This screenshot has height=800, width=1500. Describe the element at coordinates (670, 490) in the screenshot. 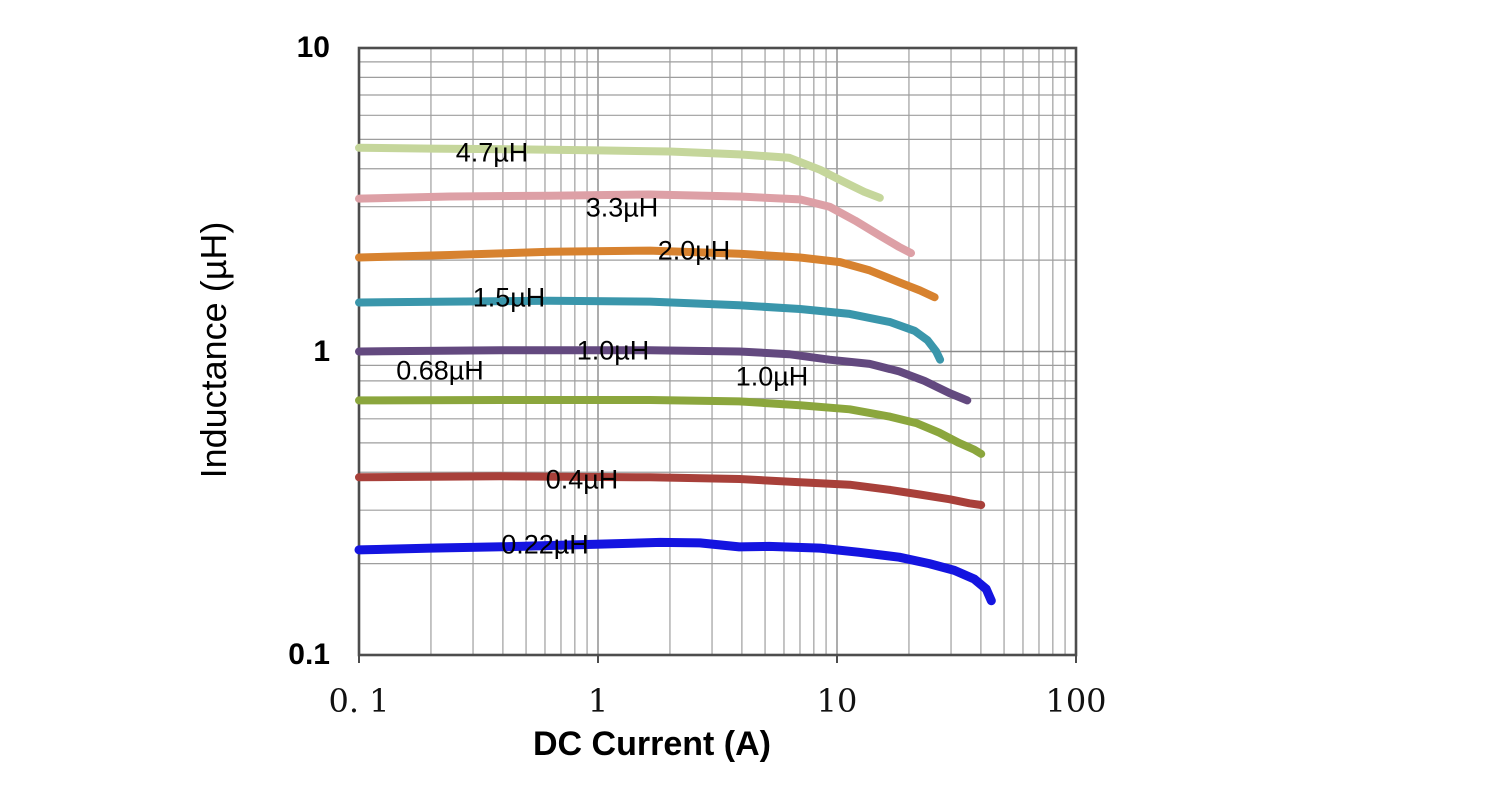

I see `curve-0.4uH` at that location.